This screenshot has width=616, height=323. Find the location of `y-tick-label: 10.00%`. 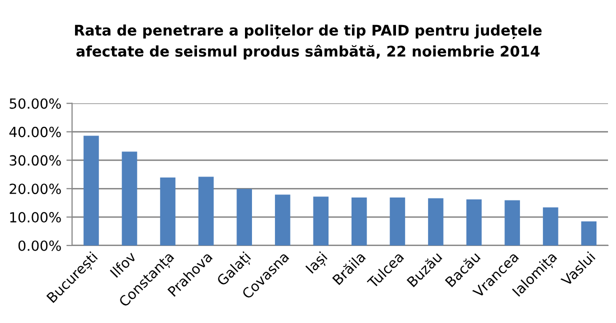

y-tick-label: 10.00% is located at coordinates (35, 217).